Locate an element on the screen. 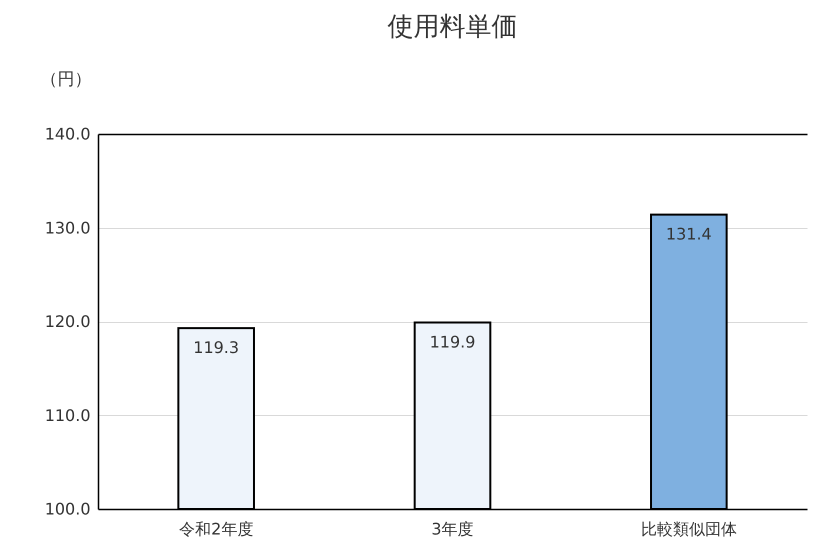 This screenshot has width=813, height=545. y-tick-label: 110.0 is located at coordinates (67, 415).